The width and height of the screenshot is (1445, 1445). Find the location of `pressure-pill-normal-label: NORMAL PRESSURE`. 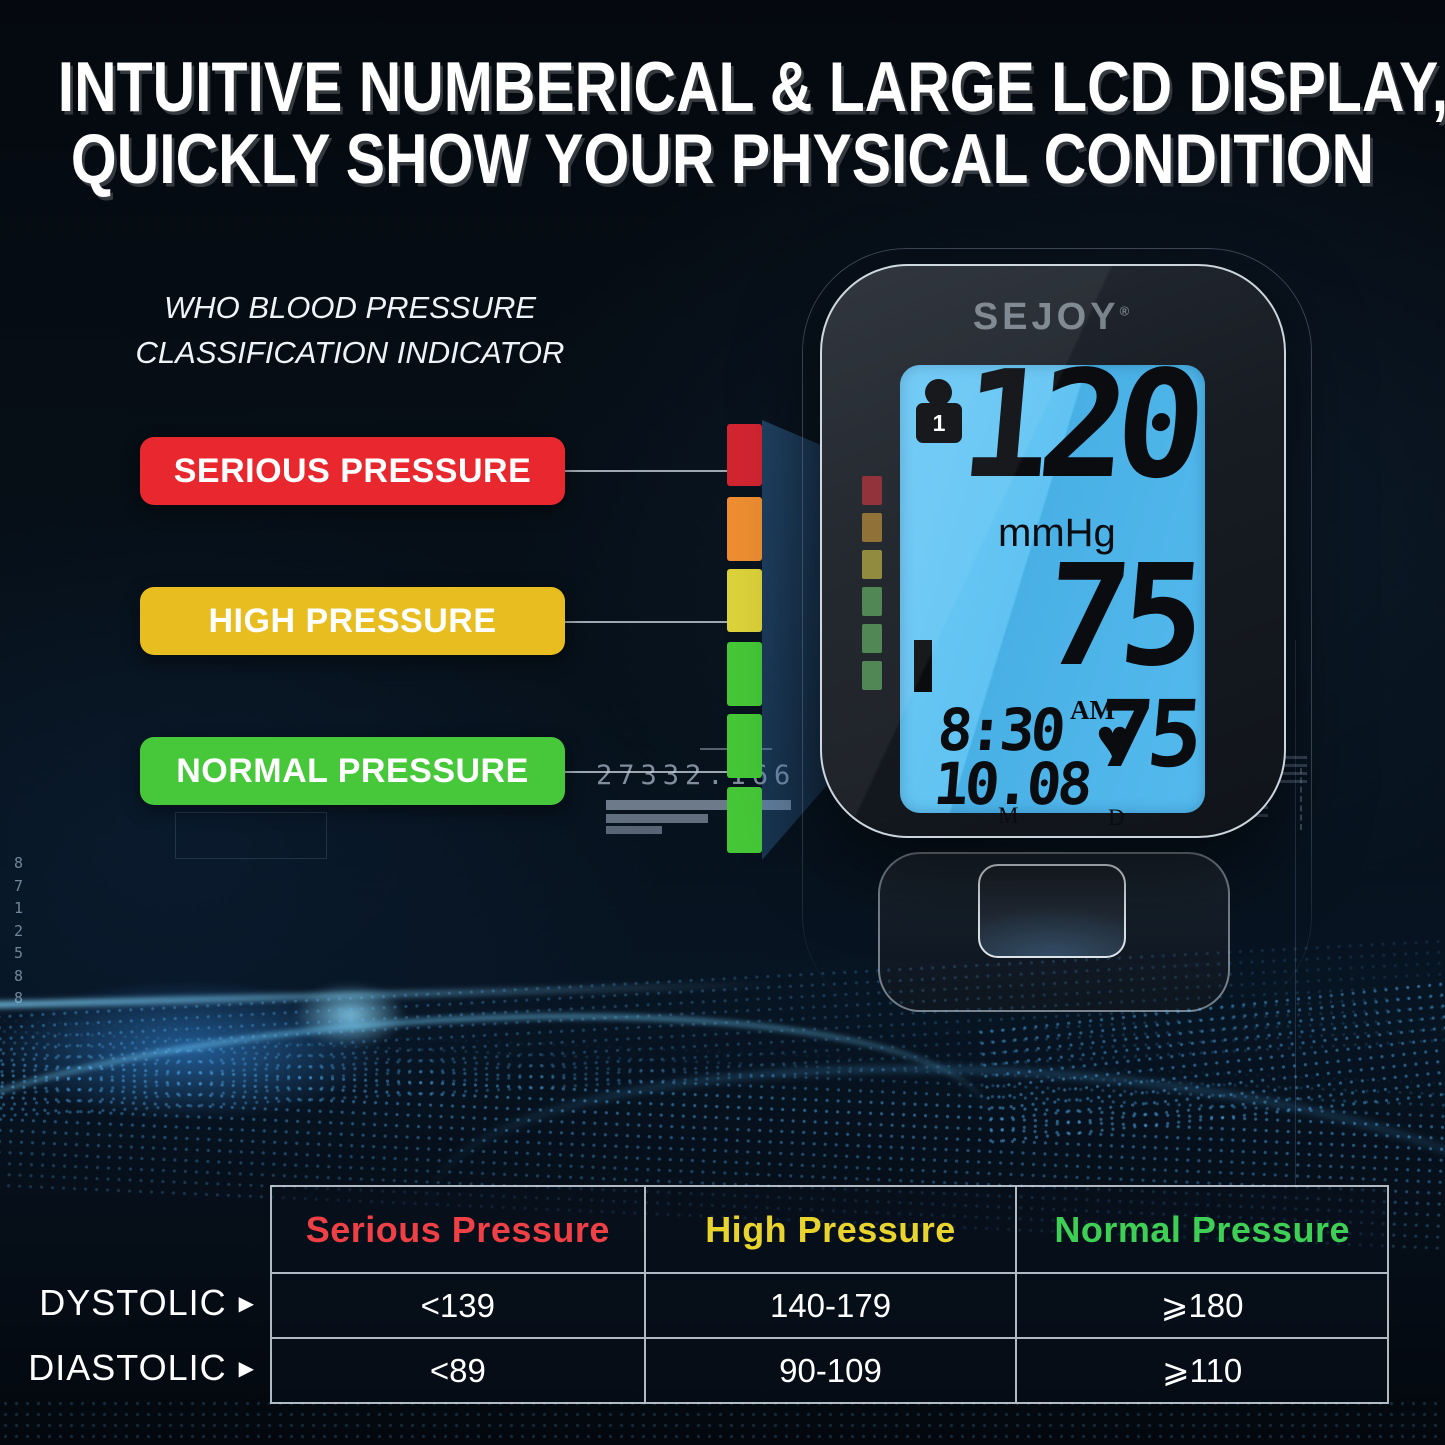

pressure-pill-normal-label: NORMAL PRESSURE is located at coordinates (352, 770).